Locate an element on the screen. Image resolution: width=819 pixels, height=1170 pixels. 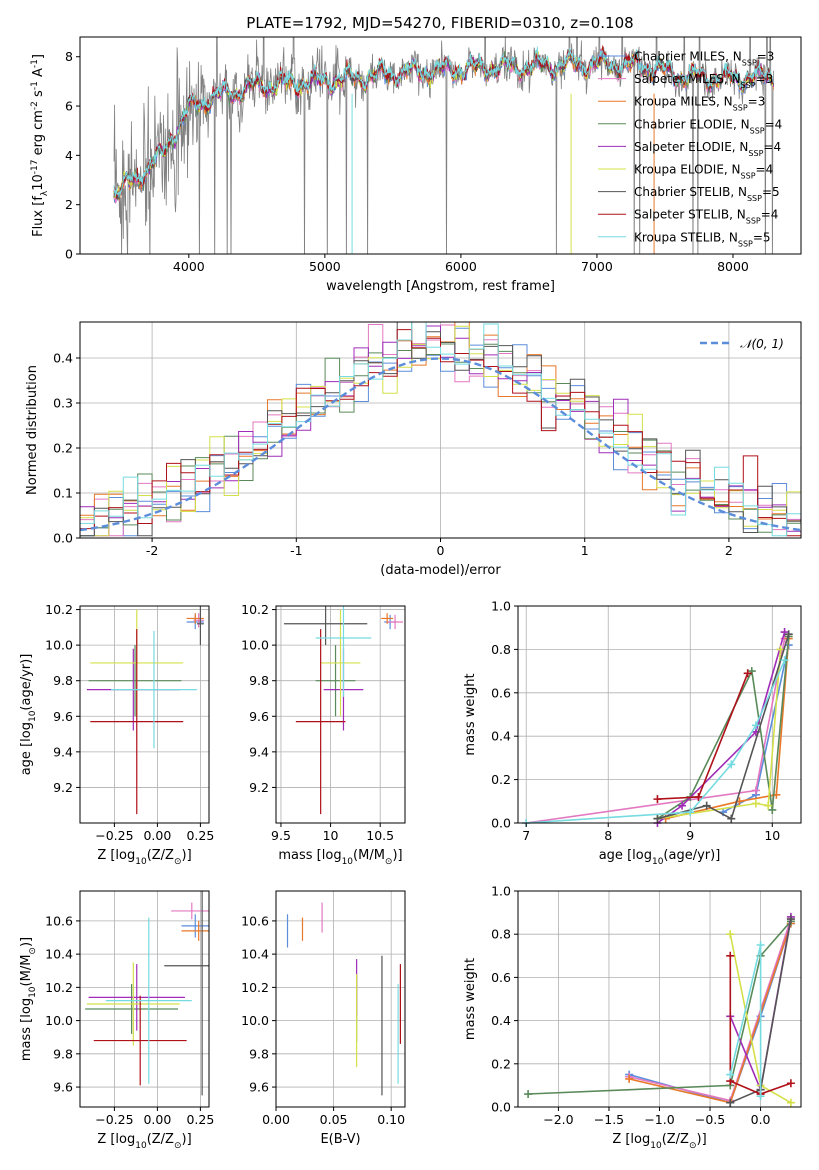
age_vs_mass-xtick-label-1: 10 is located at coordinates (331, 835).